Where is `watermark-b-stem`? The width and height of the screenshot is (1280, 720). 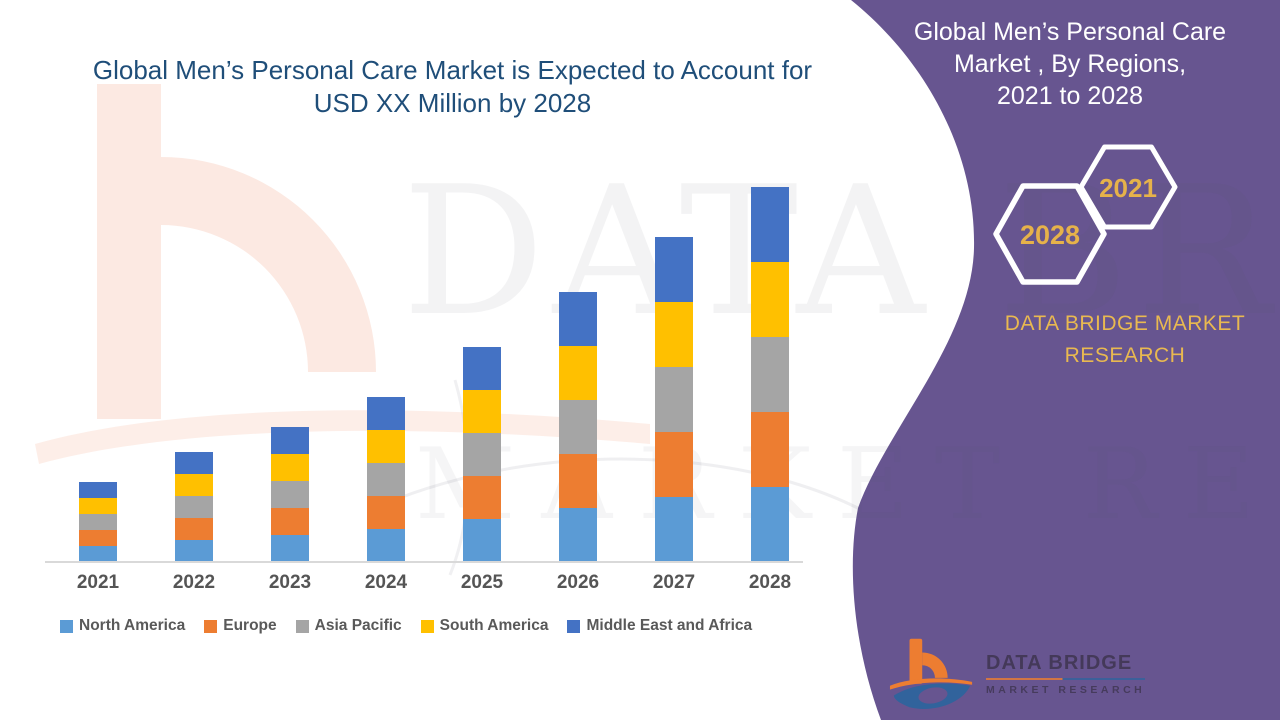 watermark-b-stem is located at coordinates (129, 251).